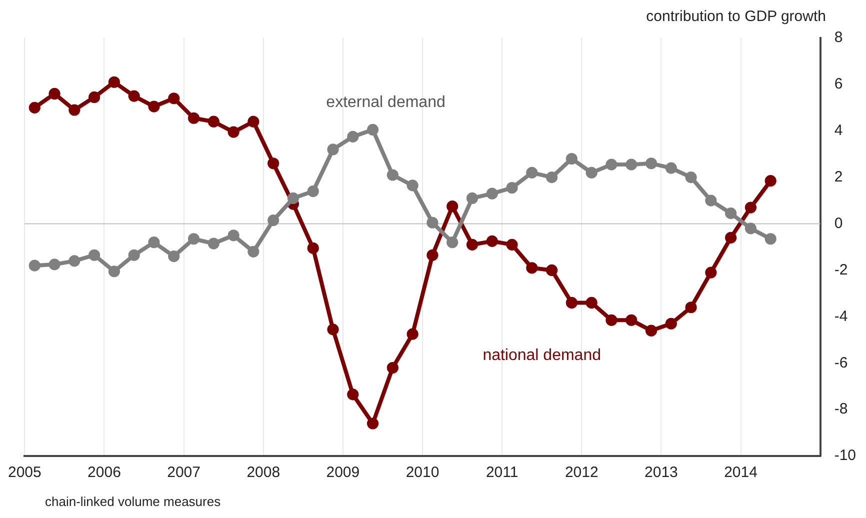 Image resolution: width=866 pixels, height=518 pixels. What do you see at coordinates (263, 473) in the screenshot?
I see `x-tick-label: 2008` at bounding box center [263, 473].